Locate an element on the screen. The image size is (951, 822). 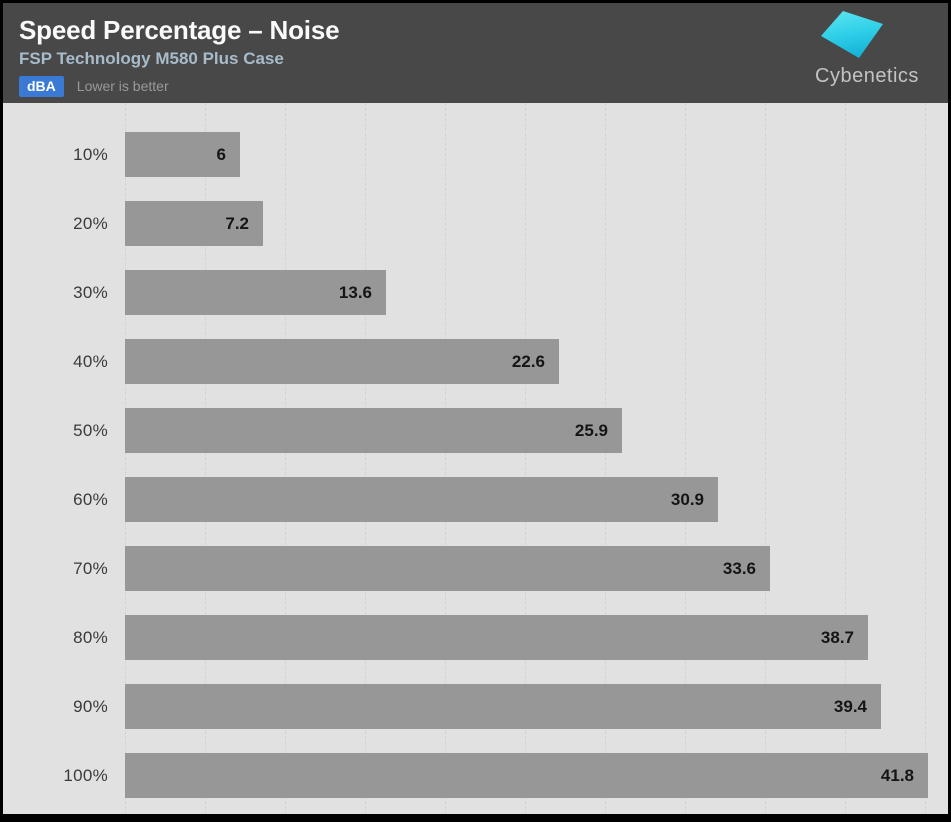
category-label: 90% is located at coordinates (90, 706).